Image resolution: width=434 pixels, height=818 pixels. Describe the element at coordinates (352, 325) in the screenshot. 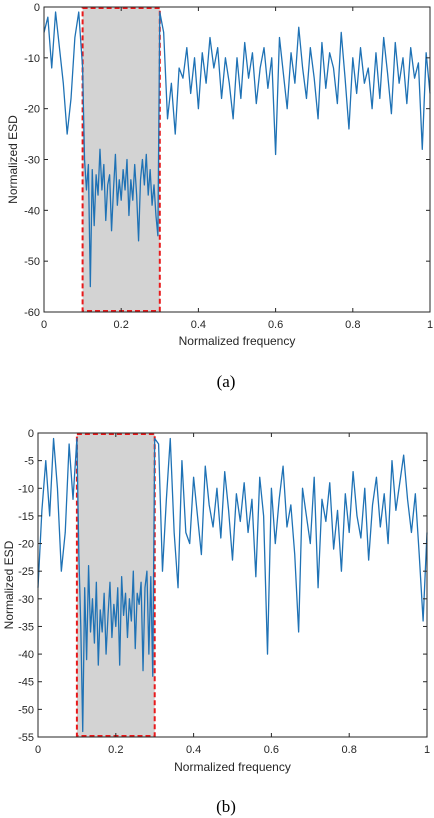

I see `chart-a-xtick-label: 0.8` at that location.